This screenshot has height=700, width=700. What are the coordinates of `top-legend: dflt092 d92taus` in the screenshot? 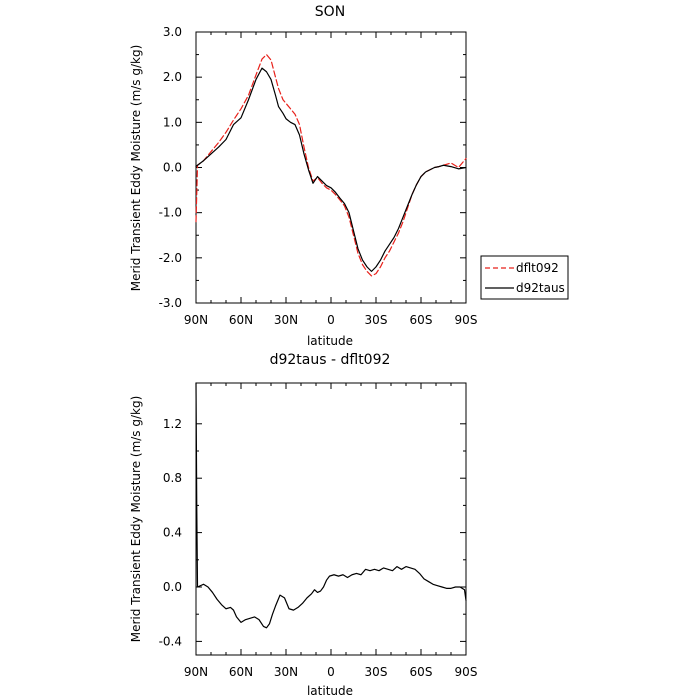 It's located at (524, 277).